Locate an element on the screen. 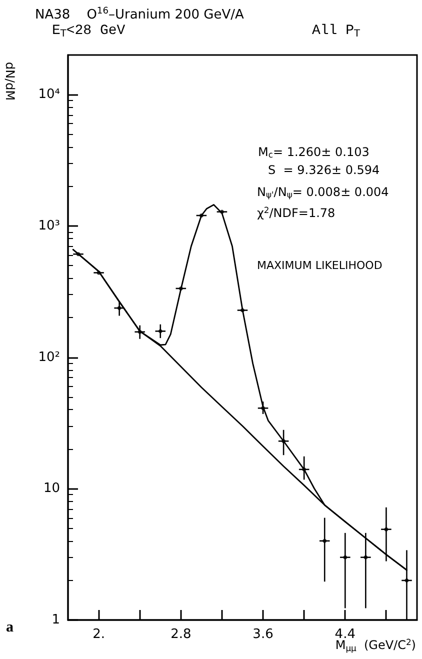 The height and width of the screenshot is (659, 422). y-tick-label: 10² is located at coordinates (49, 357).